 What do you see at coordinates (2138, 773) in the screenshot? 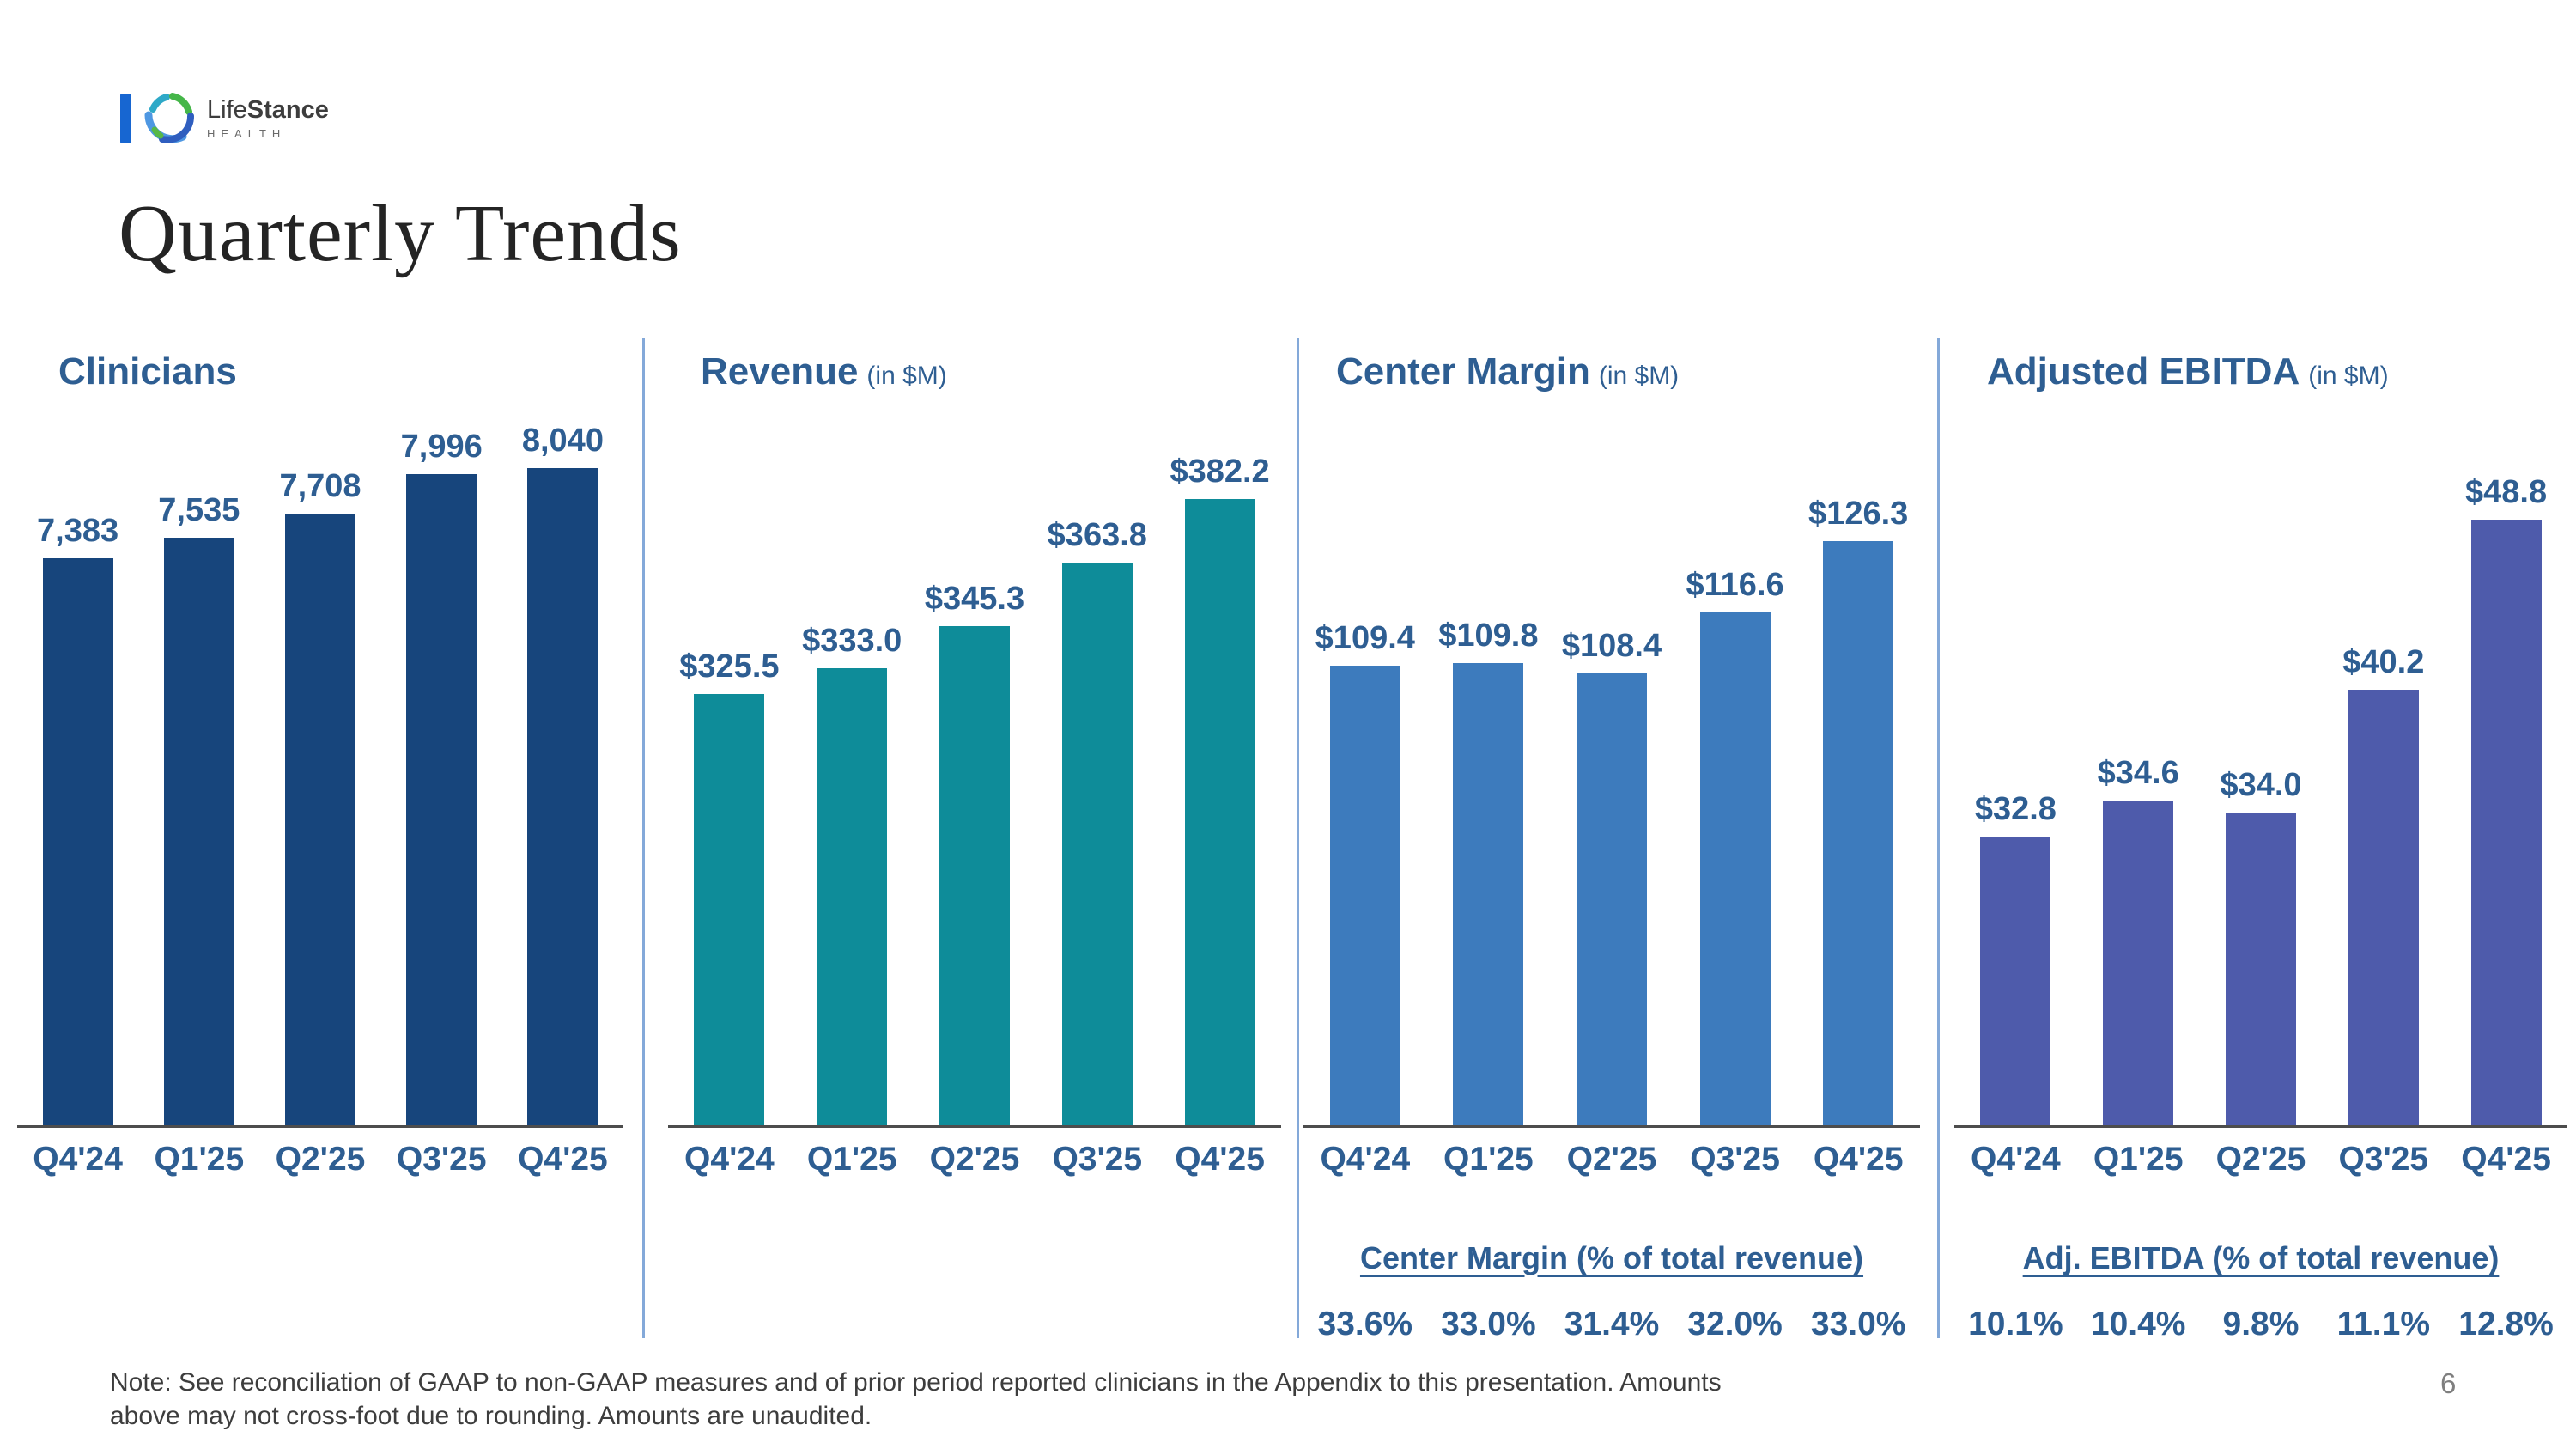
I see `bar-value-label: $34.6` at bounding box center [2138, 773].